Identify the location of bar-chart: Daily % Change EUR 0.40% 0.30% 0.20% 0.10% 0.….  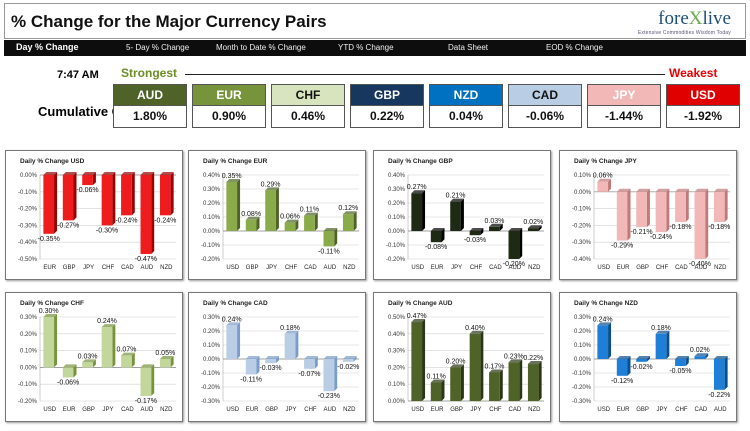
(280, 214).